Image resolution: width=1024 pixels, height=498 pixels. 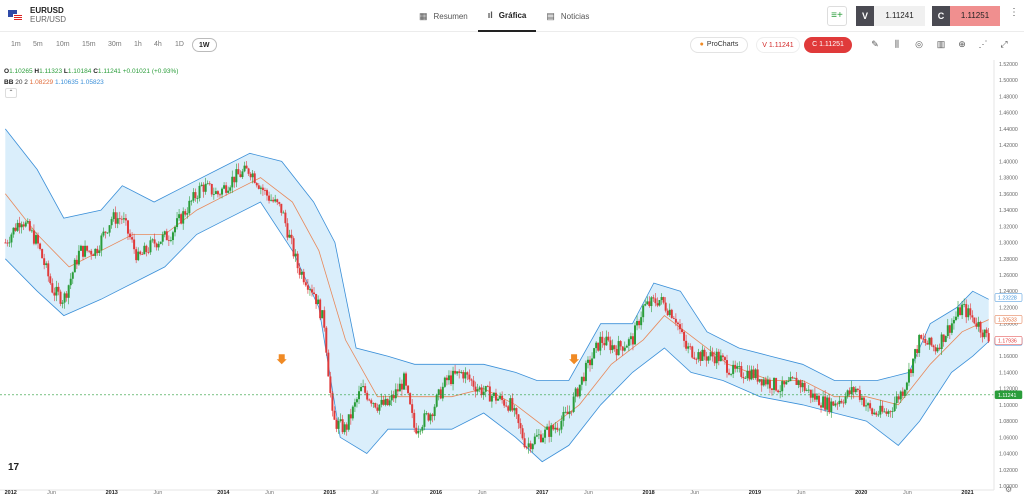 I want to click on tab-noticias: ▤ Noticias, so click(x=568, y=15).